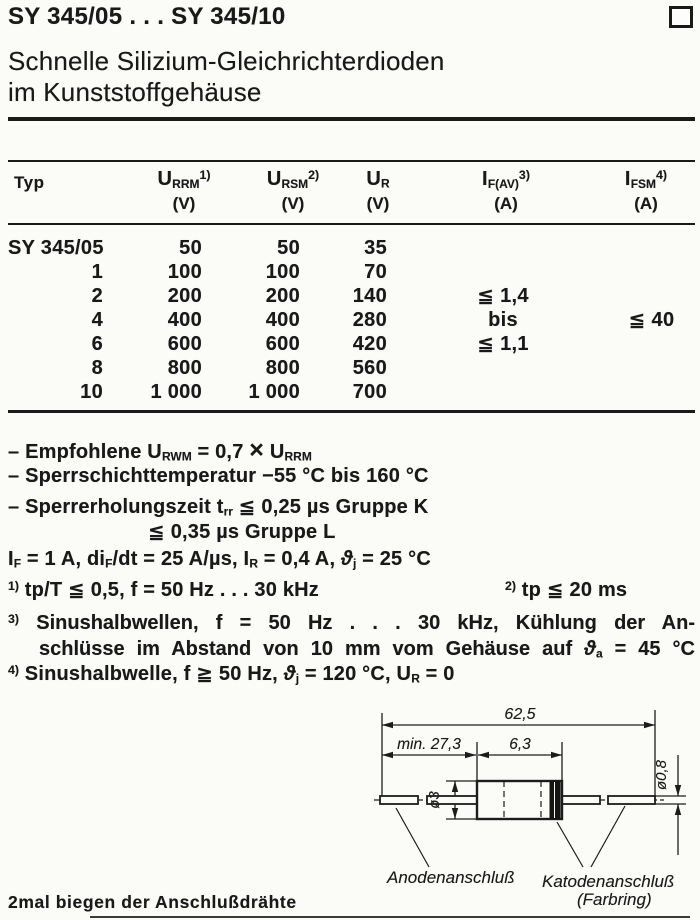 The height and width of the screenshot is (920, 700). What do you see at coordinates (228, 511) in the screenshot?
I see `text-segment: rr` at bounding box center [228, 511].